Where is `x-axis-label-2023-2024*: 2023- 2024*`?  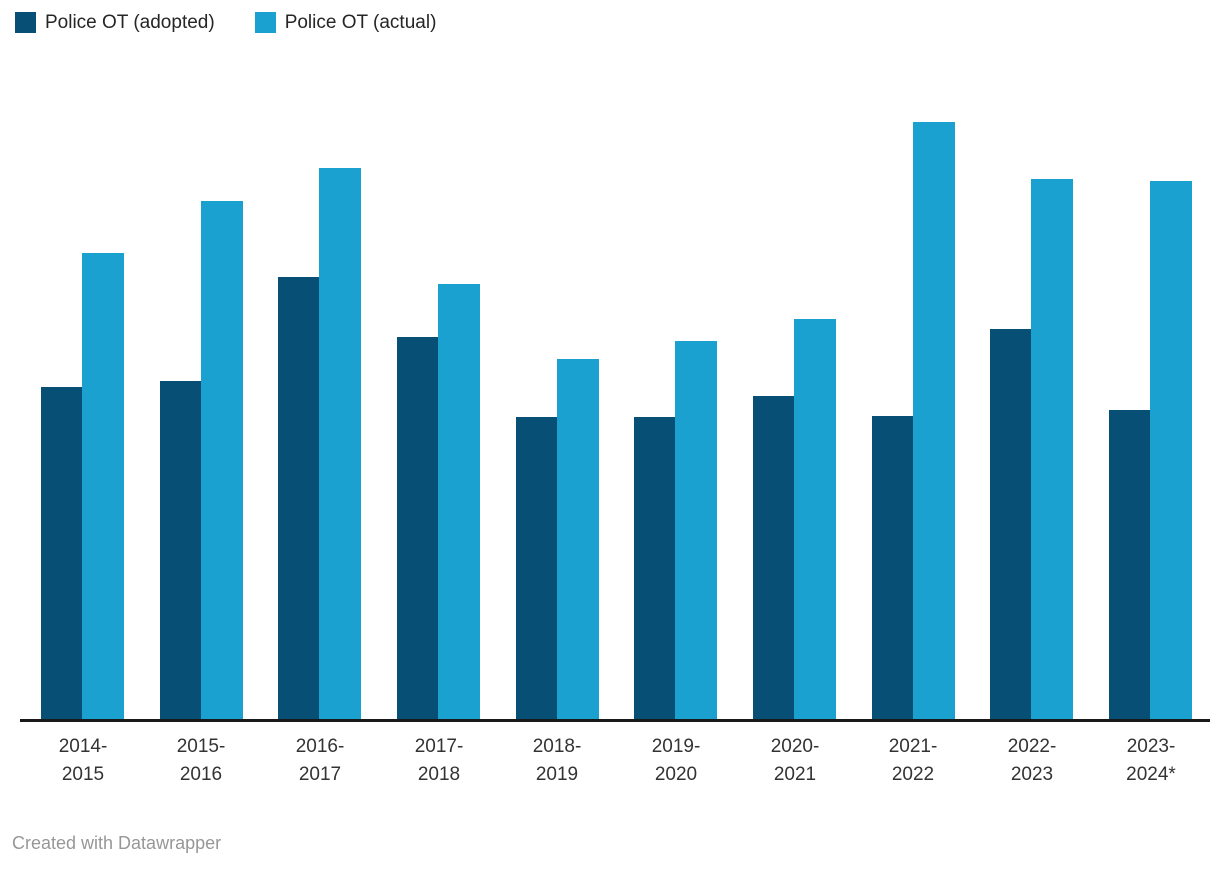 x-axis-label-2023-2024*: 2023- 2024* is located at coordinates (1151, 760).